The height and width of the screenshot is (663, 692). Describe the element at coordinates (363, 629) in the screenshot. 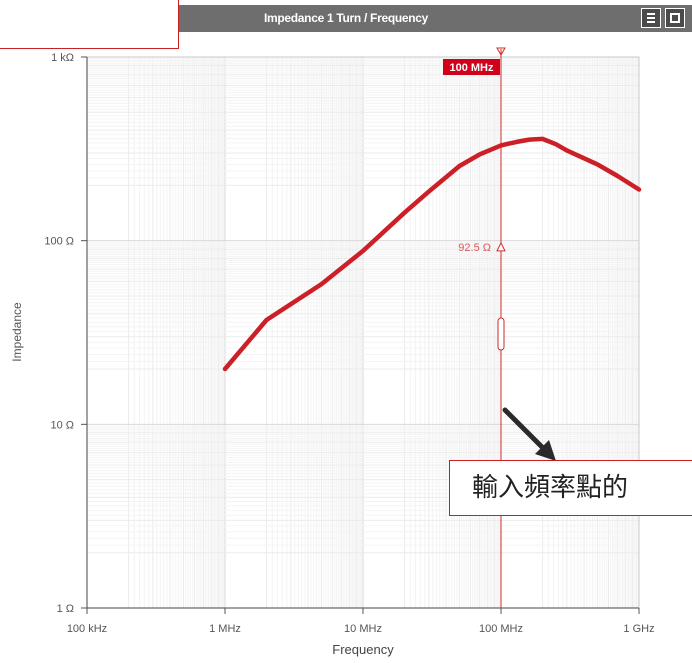

I see `x-tick-label: 10 MHz` at that location.